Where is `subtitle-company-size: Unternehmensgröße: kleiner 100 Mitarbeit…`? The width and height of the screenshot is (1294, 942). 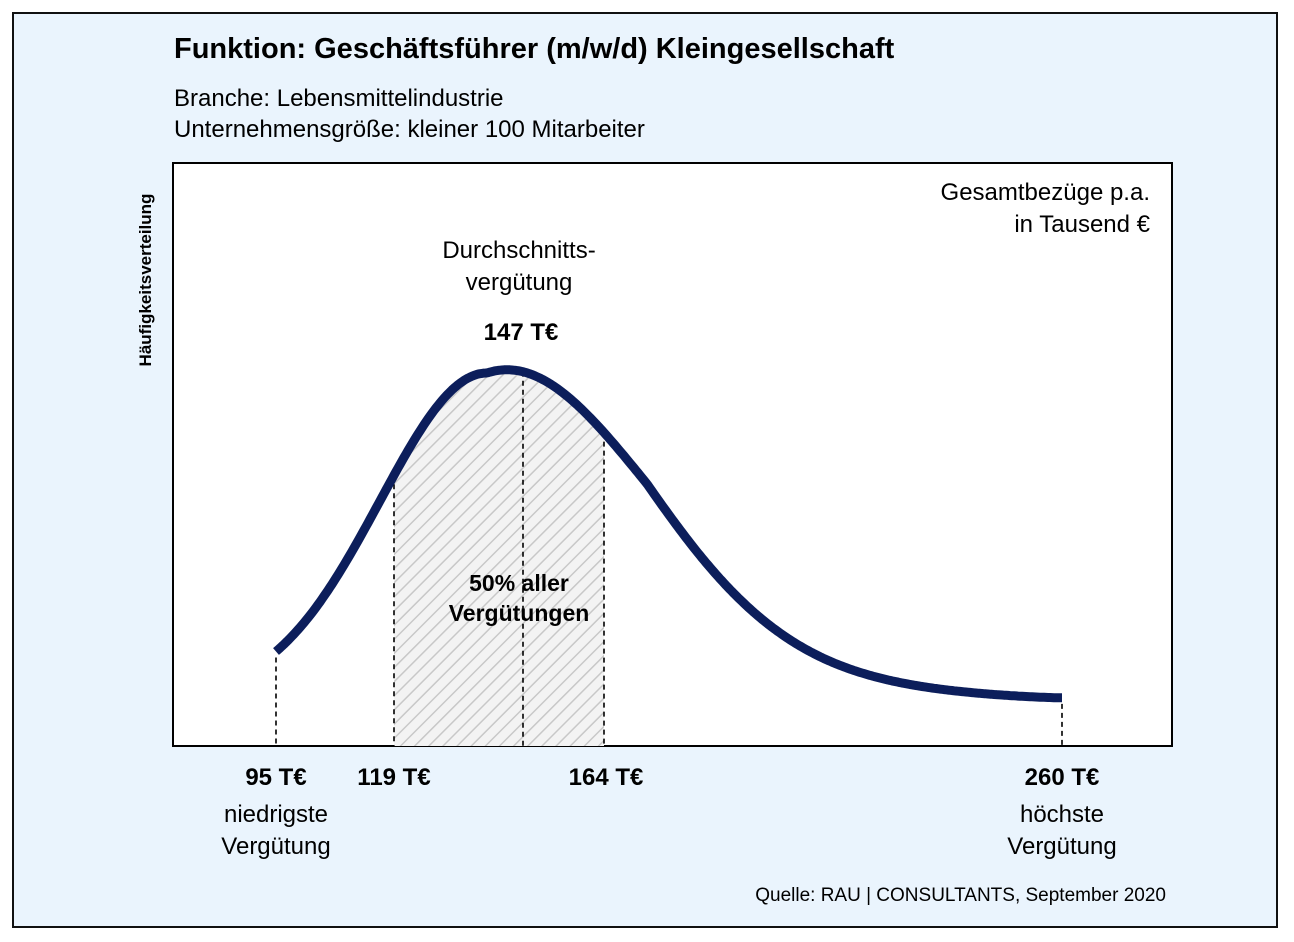
subtitle-company-size: Unternehmensgröße: kleiner 100 Mitarbeit… is located at coordinates (409, 129).